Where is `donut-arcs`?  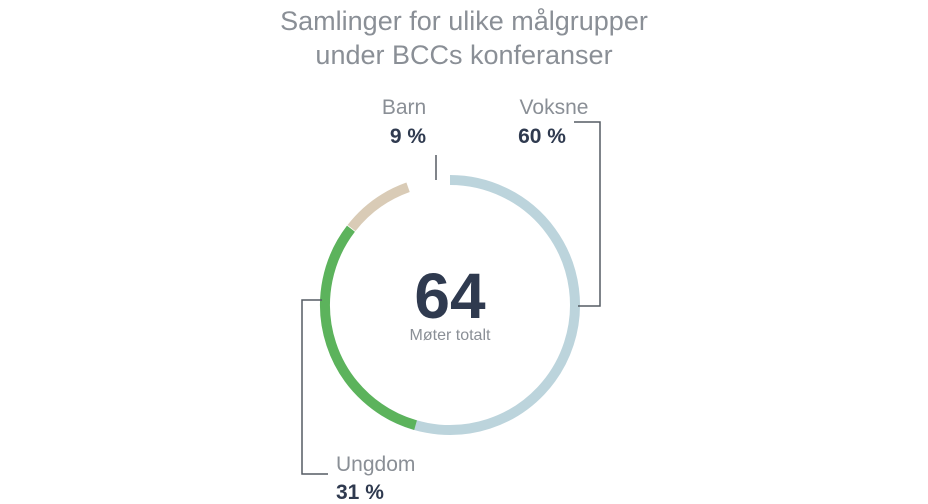
donut-arcs is located at coordinates (450, 305).